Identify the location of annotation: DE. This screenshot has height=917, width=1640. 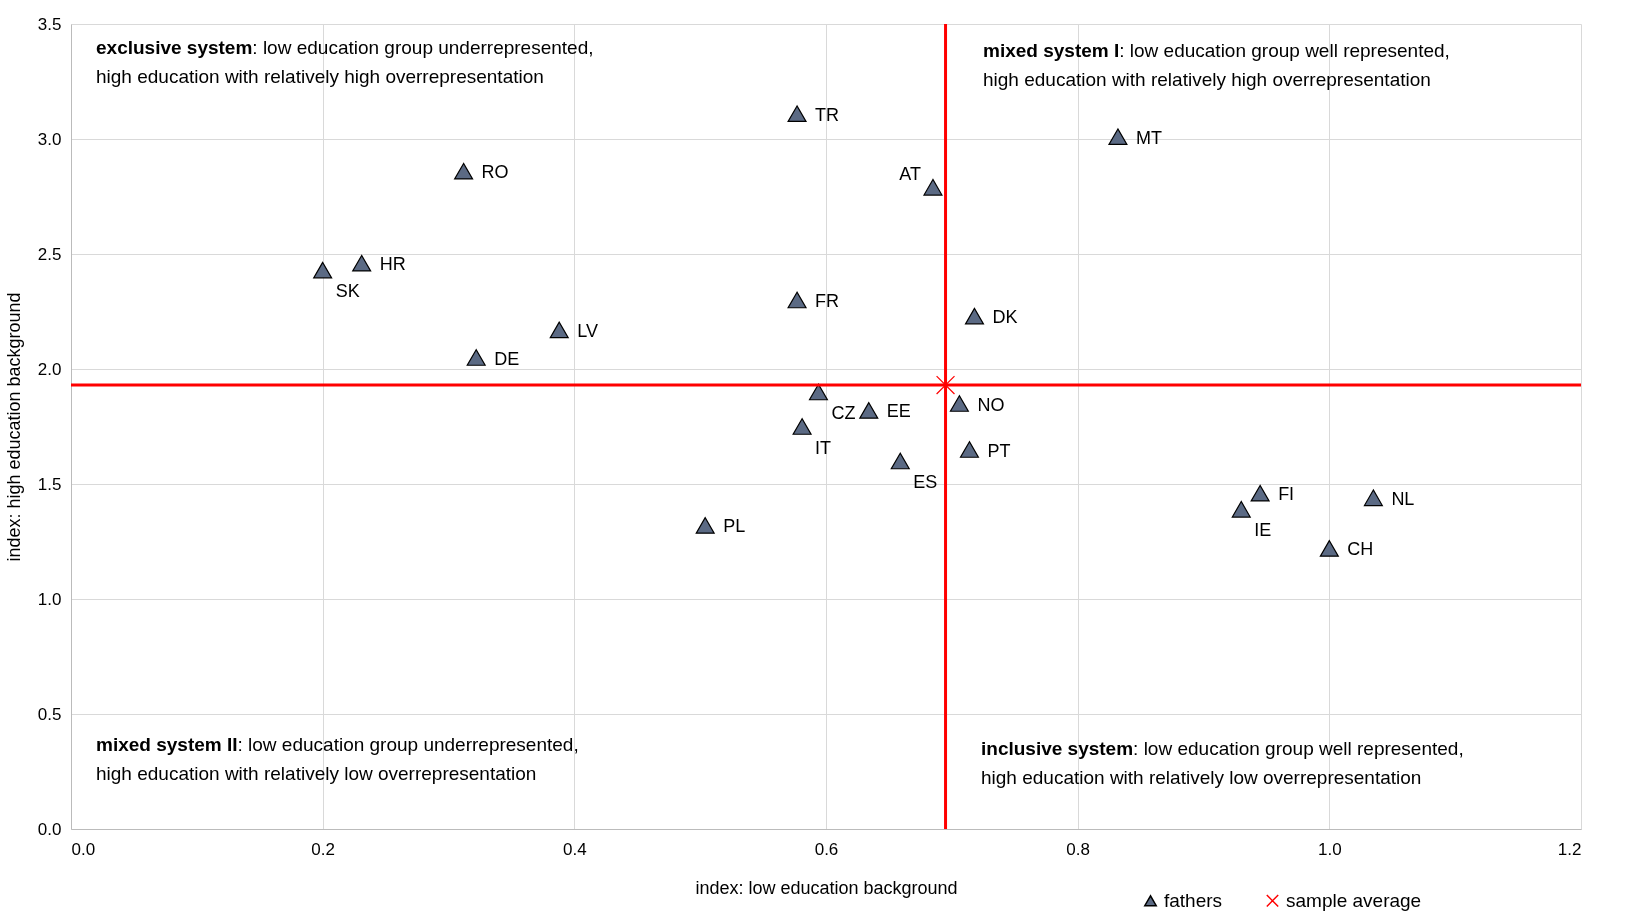
(507, 358).